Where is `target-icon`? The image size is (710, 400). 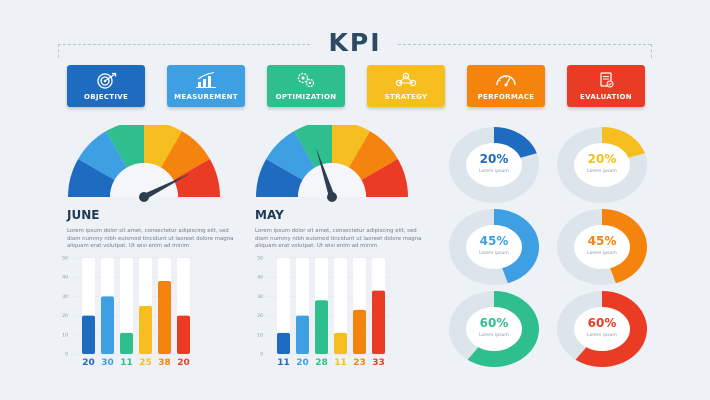 target-icon is located at coordinates (107, 80).